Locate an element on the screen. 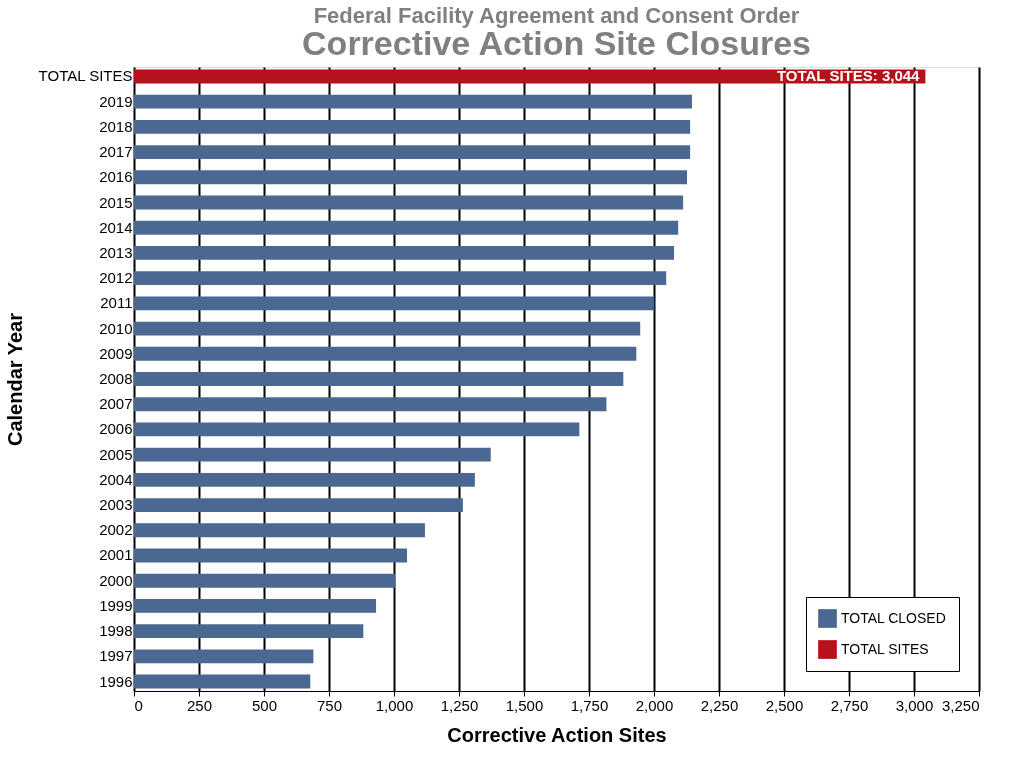  y-tick-label: 1999 is located at coordinates (116, 605).